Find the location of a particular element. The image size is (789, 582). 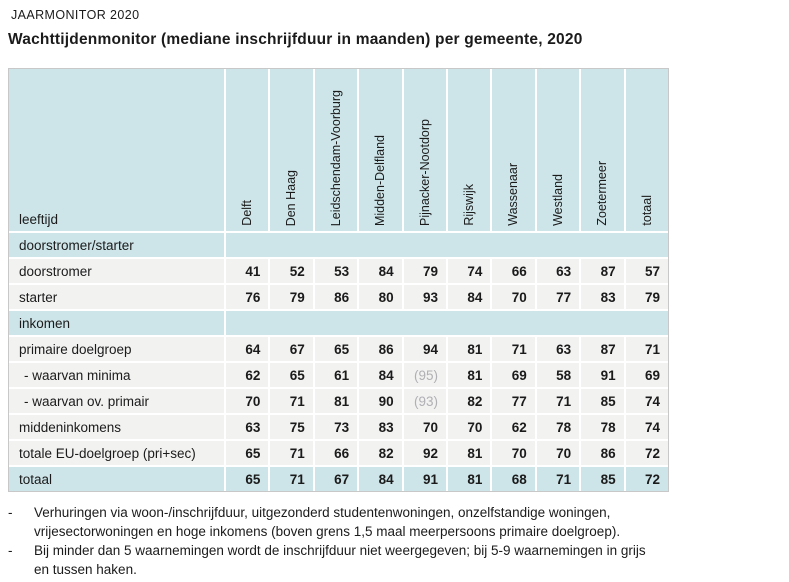

column-header: Zoetermeer is located at coordinates (602, 150).